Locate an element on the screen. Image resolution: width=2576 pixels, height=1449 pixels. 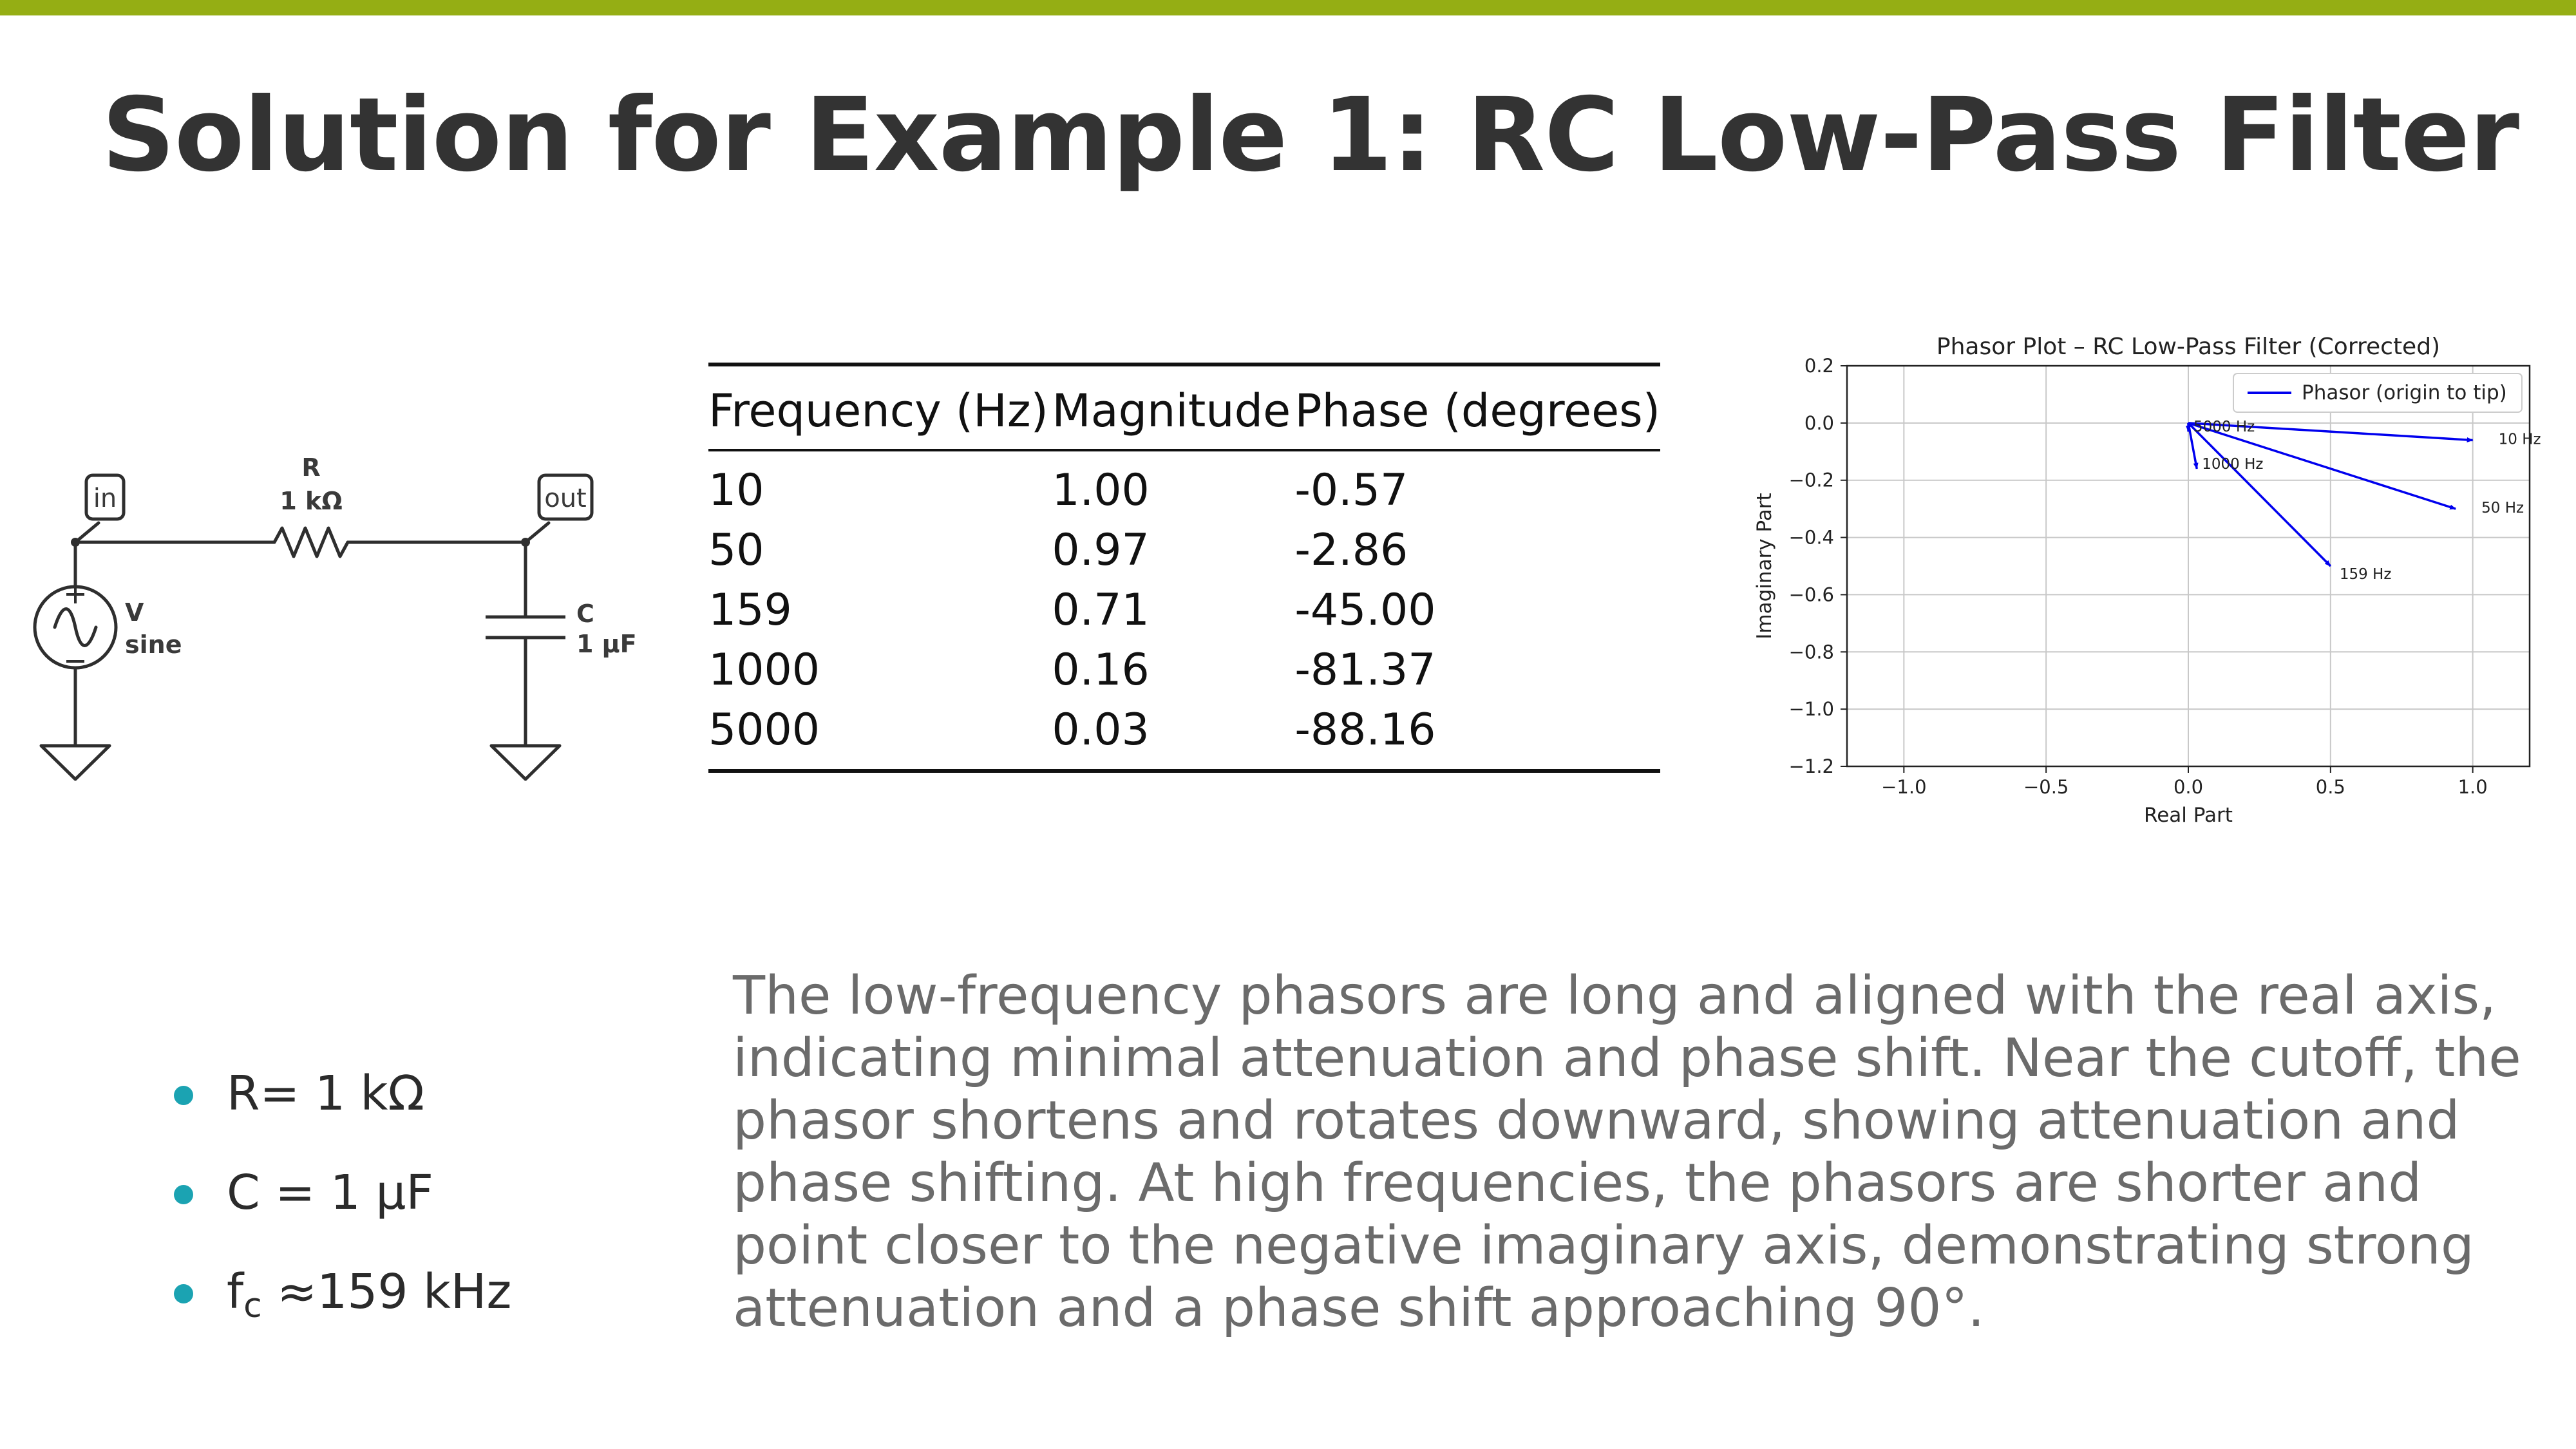
capacitor-value: 1 µF is located at coordinates (606, 644).